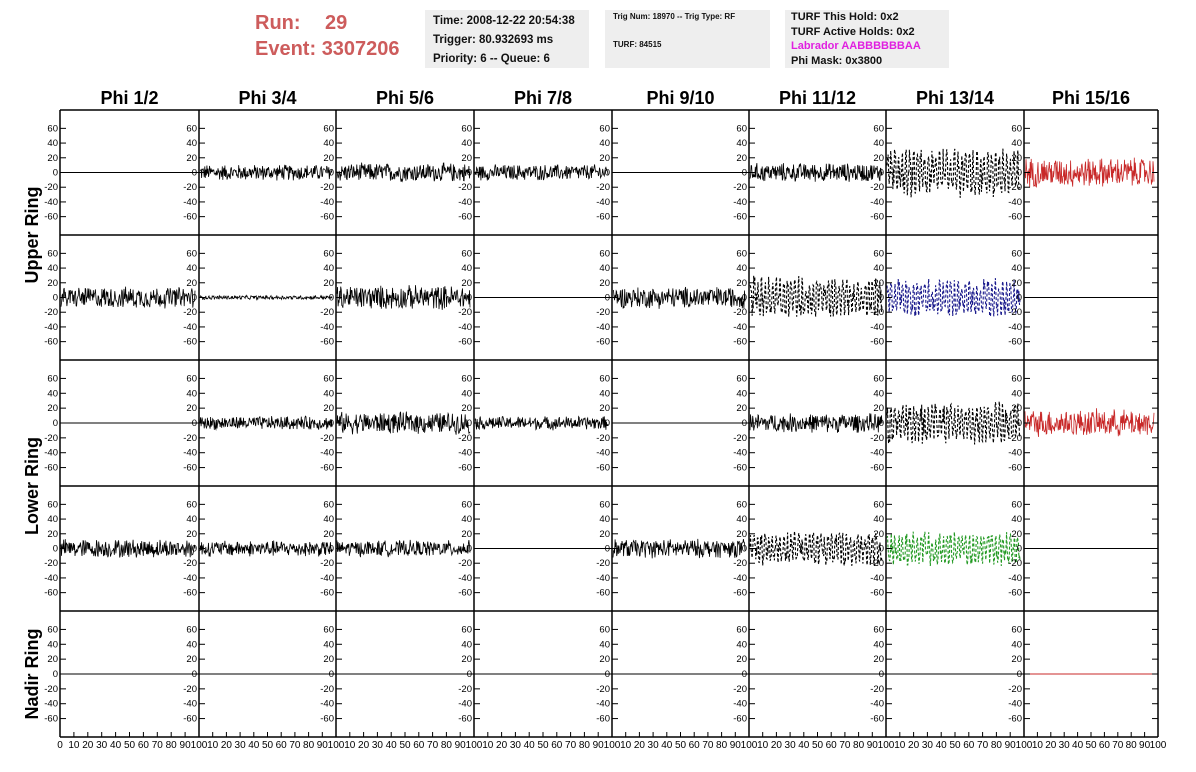 The width and height of the screenshot is (1196, 772). Describe the element at coordinates (360, 49) in the screenshot. I see `event-value: 3307206` at that location.